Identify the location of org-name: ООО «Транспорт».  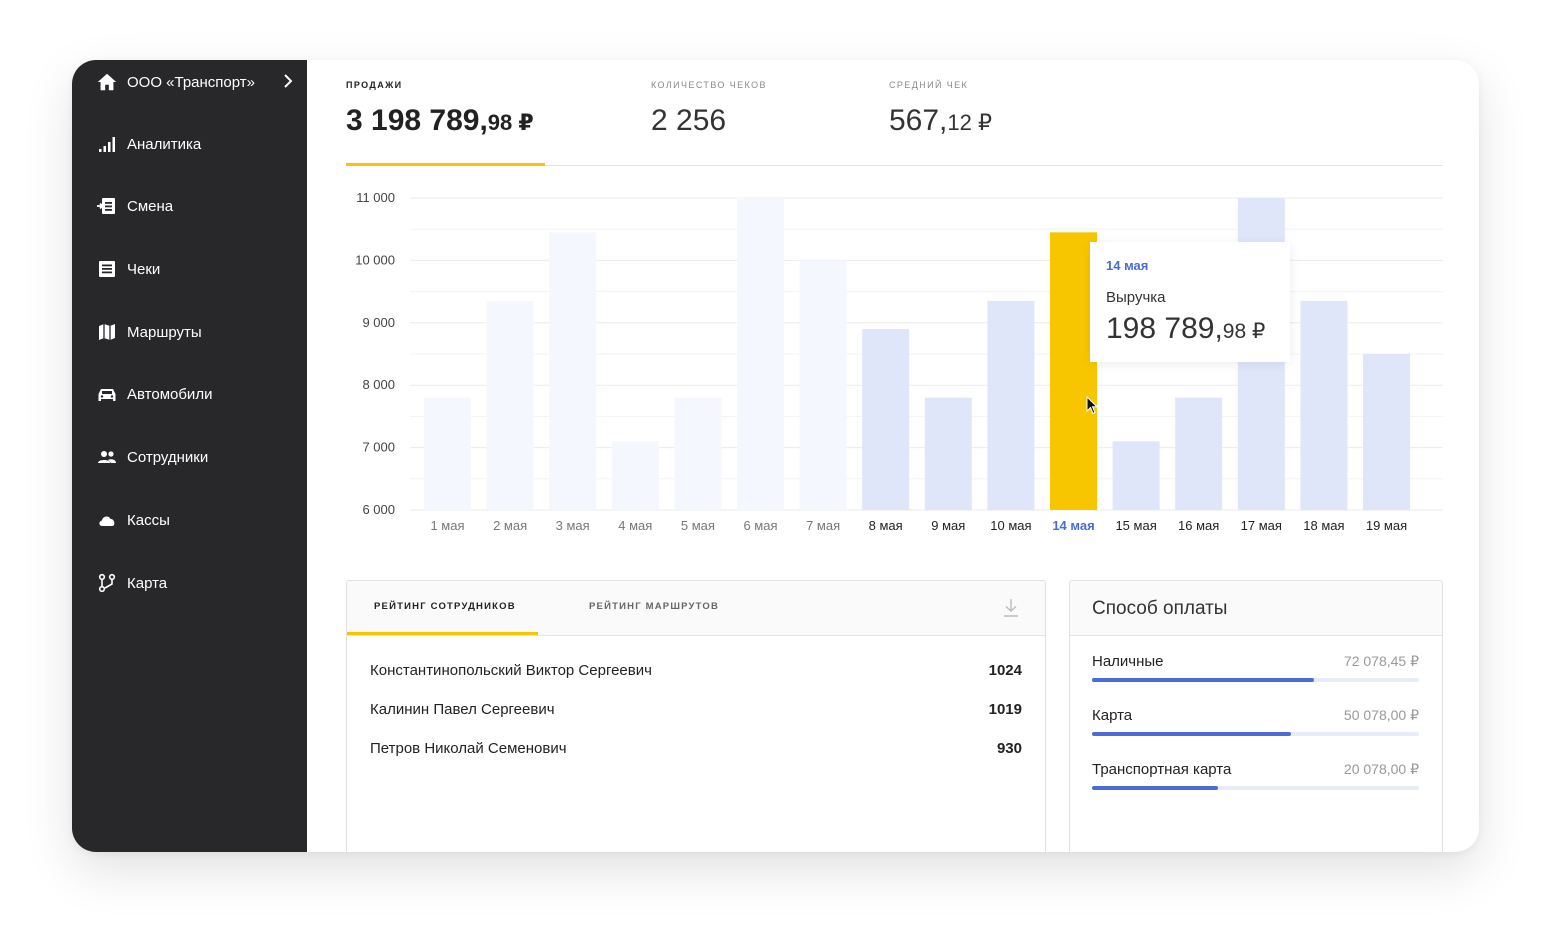
(191, 82).